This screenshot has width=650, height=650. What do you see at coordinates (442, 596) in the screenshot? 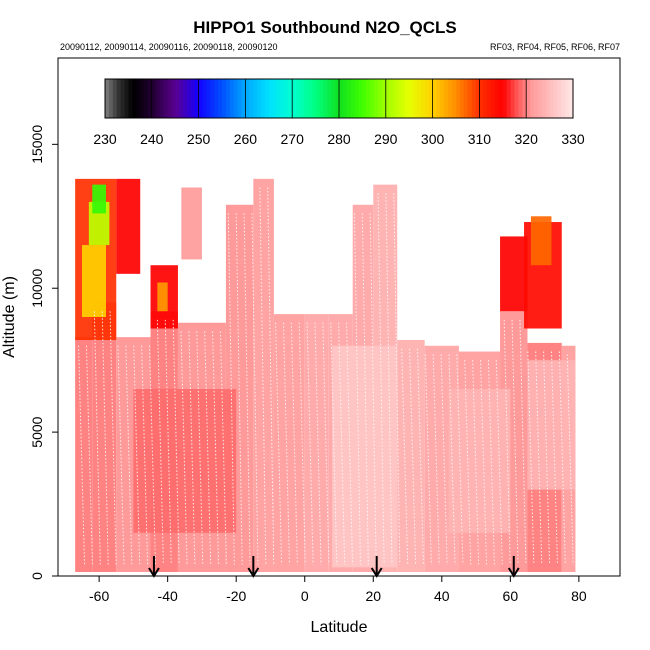
I see `x-tick-label: 40` at bounding box center [442, 596].